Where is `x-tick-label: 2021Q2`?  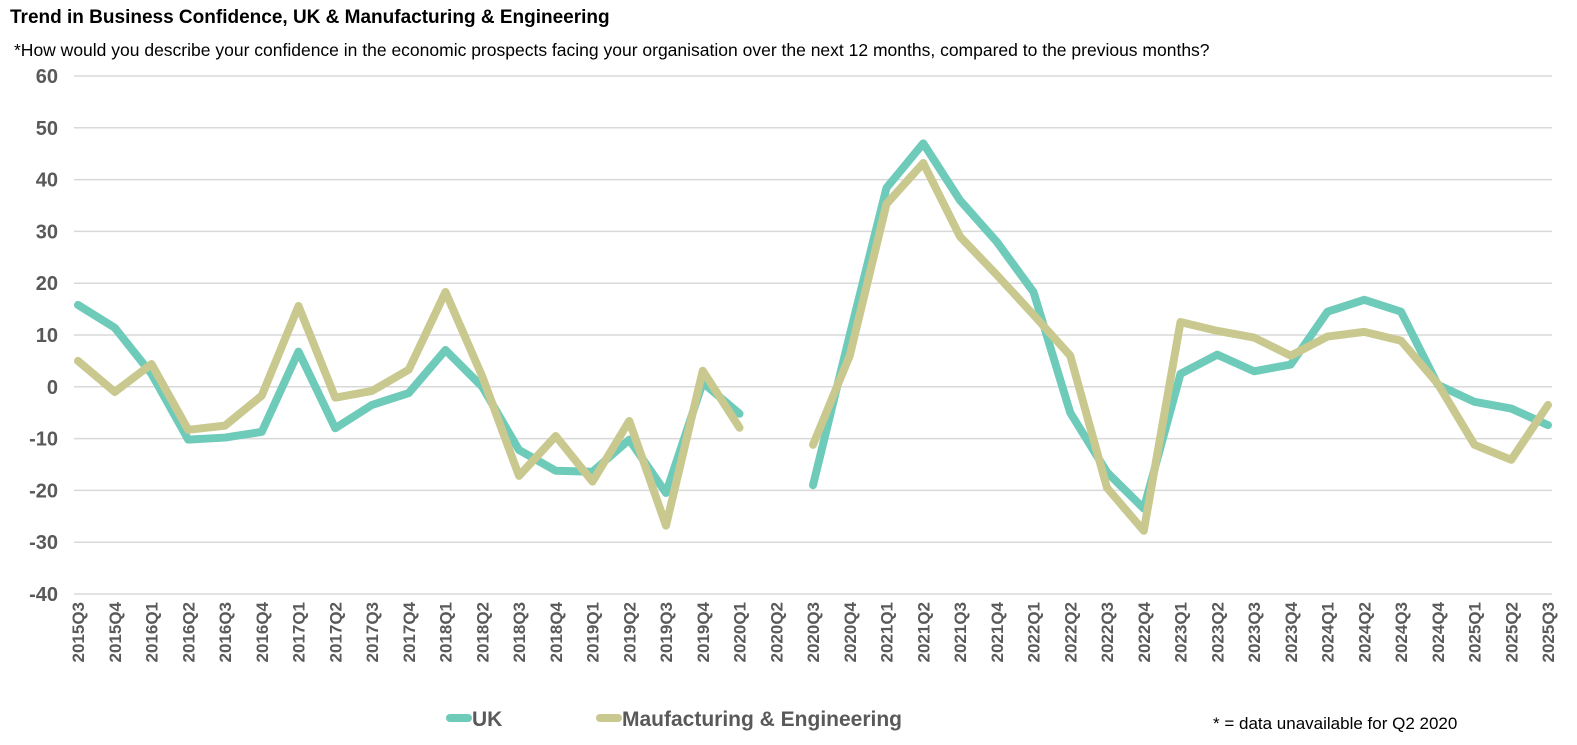
x-tick-label: 2021Q2 is located at coordinates (923, 632).